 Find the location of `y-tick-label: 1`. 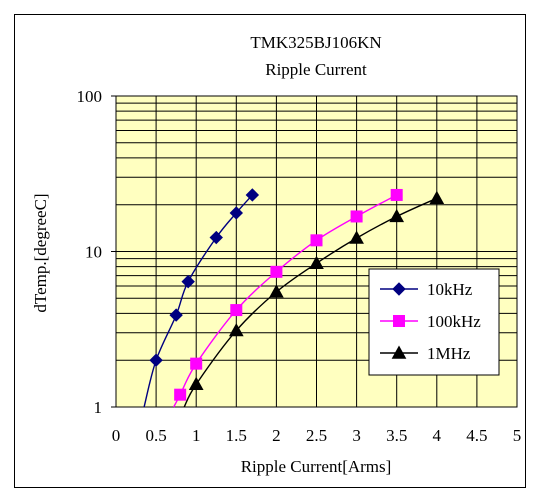

y-tick-label: 1 is located at coordinates (98, 407).